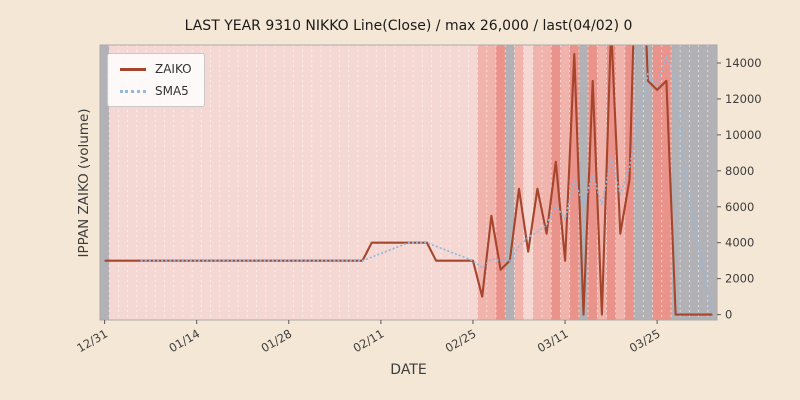  Describe the element at coordinates (739, 207) in the screenshot. I see `y-tick-label: 6000` at that location.